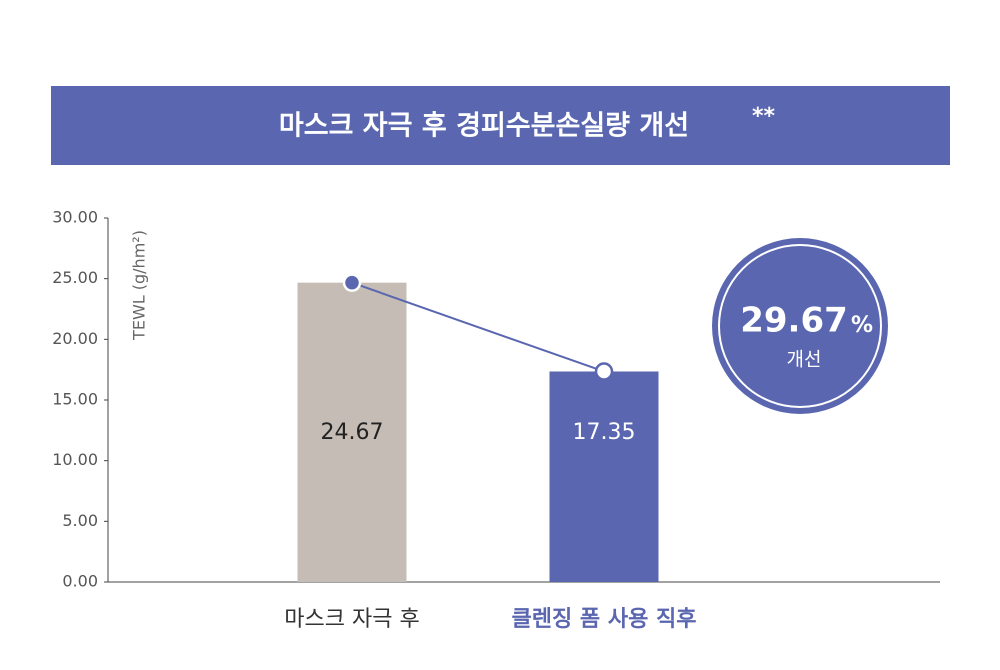 This screenshot has height=670, width=1000. What do you see at coordinates (862, 325) in the screenshot?
I see `badge-unit: %` at bounding box center [862, 325].